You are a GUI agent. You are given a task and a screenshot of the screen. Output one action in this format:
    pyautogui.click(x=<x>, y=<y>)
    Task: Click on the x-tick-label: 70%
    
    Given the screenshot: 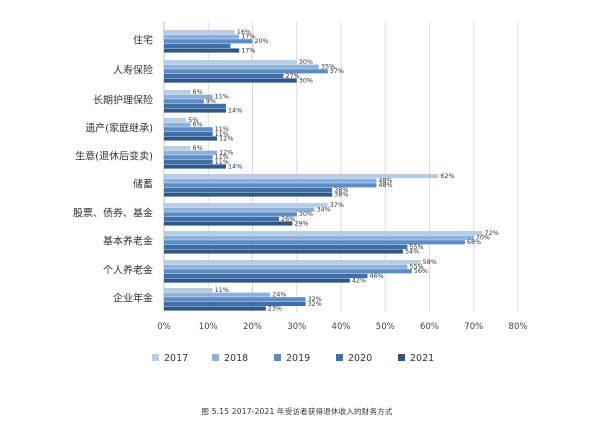 What is the action you would take?
    pyautogui.click(x=473, y=327)
    